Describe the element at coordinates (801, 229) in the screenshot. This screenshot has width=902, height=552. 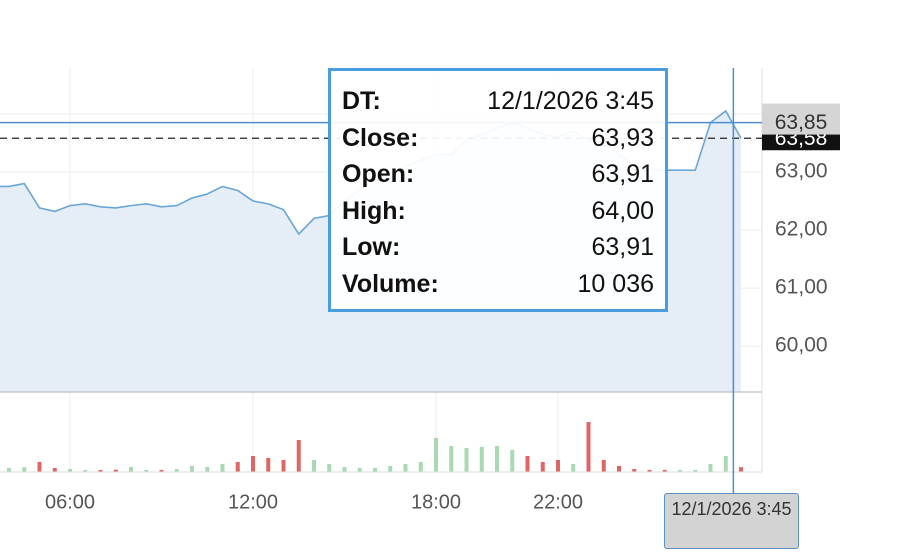
I see `y-tick-label: 62,00` at that location.